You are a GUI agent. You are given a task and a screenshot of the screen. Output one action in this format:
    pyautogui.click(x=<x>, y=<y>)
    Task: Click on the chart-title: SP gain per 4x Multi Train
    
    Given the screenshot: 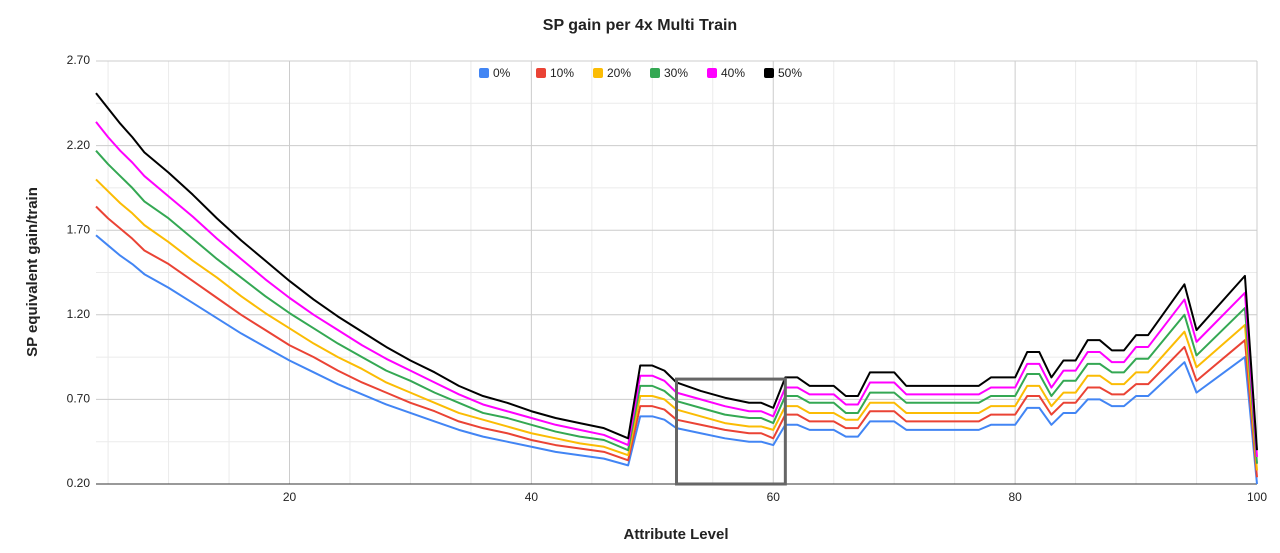 What is the action you would take?
    pyautogui.click(x=640, y=25)
    